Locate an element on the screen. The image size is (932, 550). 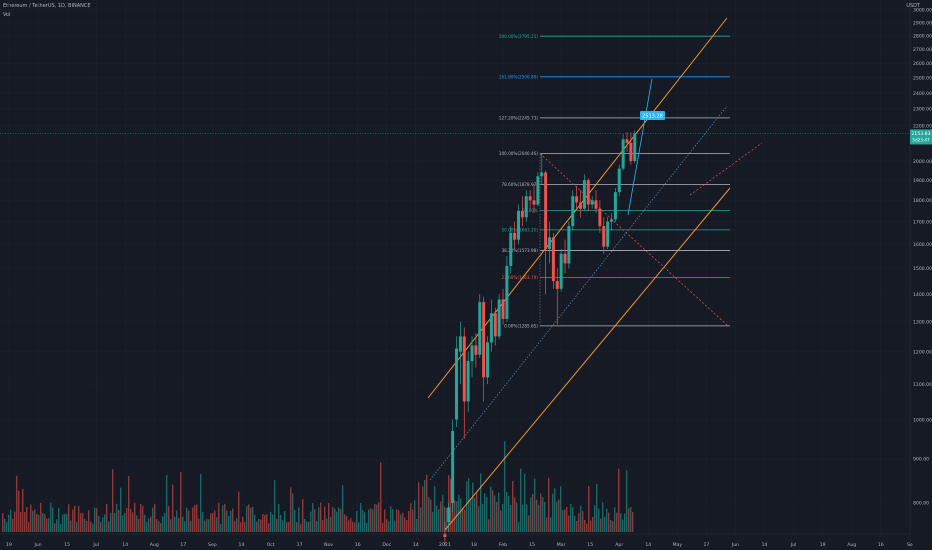
x-tick-label: 18 is located at coordinates (474, 545).